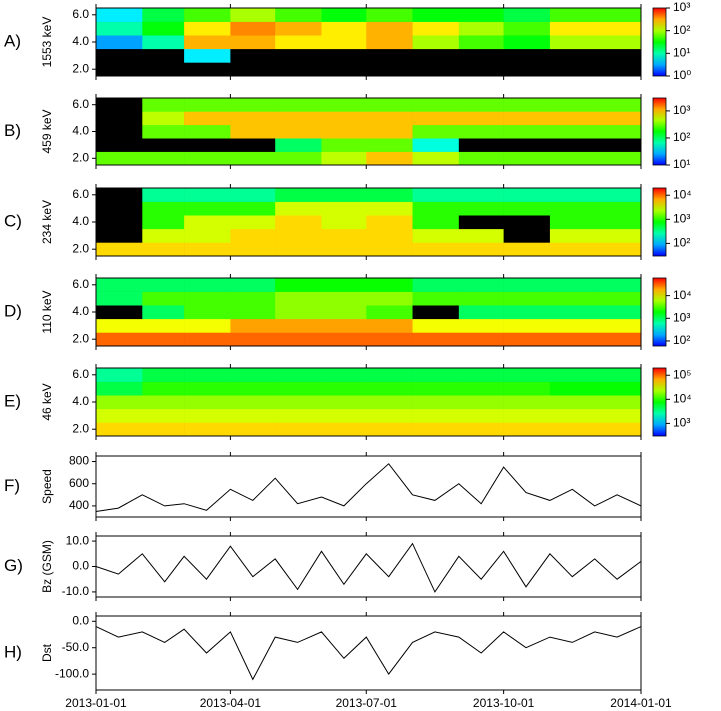 The width and height of the screenshot is (721, 711). I want to click on y-tick-label: 800, so click(79, 461).